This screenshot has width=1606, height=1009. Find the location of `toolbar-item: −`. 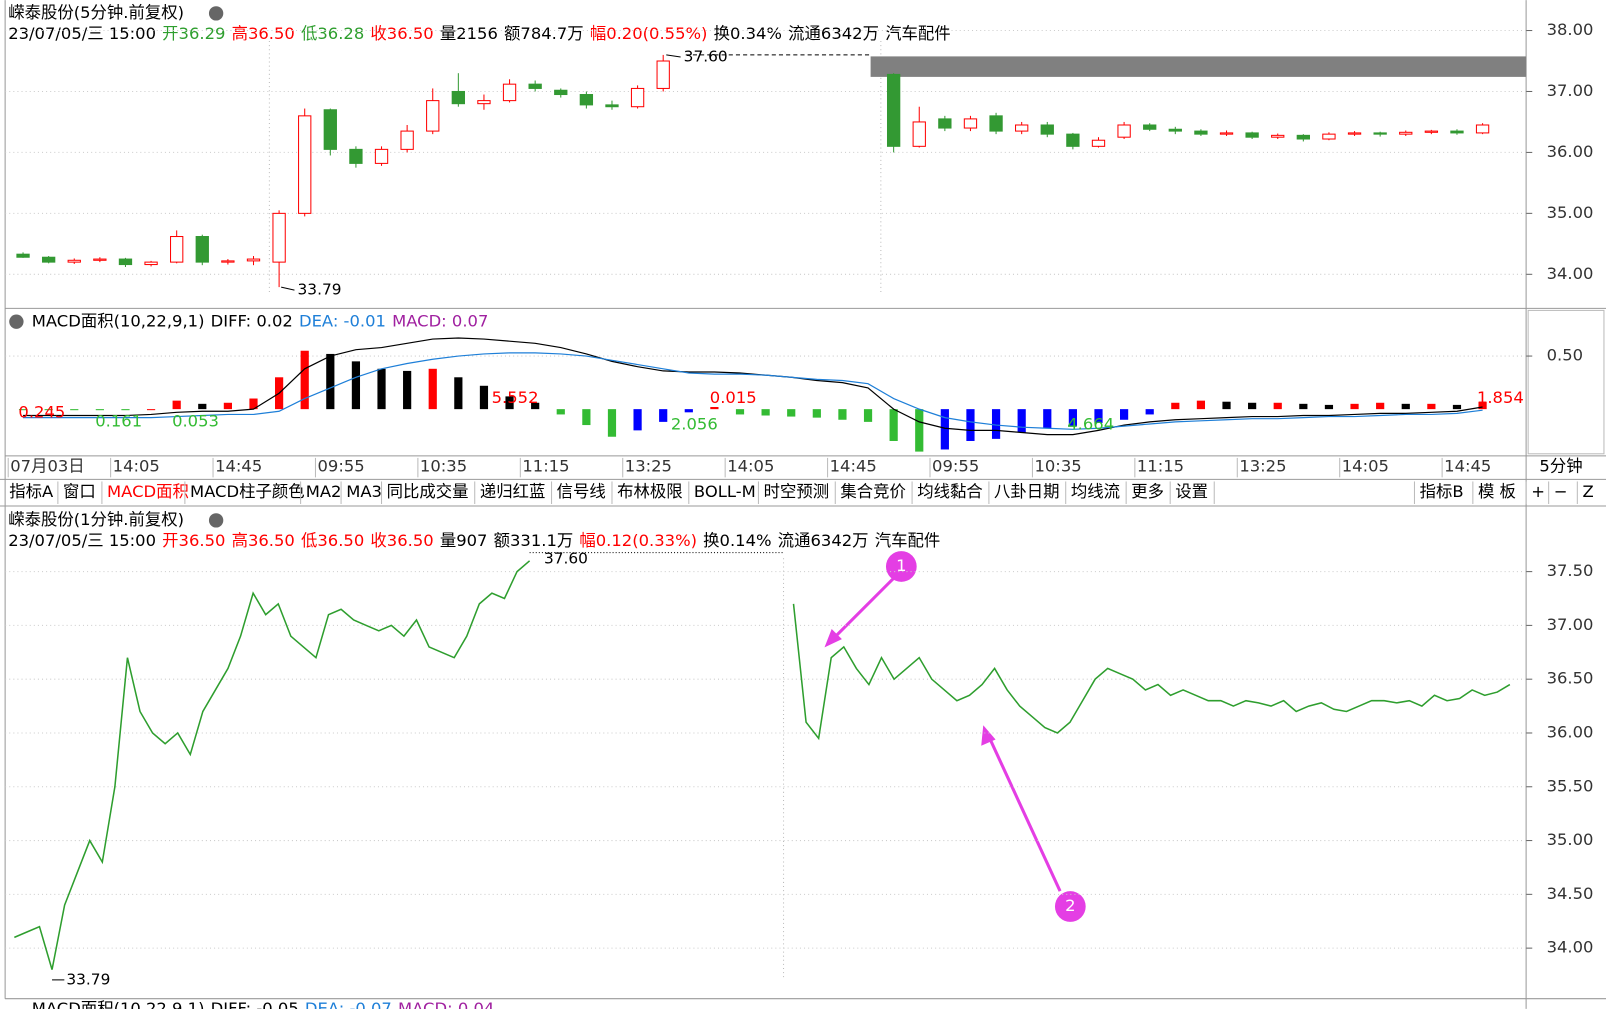

toolbar-item: − is located at coordinates (1561, 491).